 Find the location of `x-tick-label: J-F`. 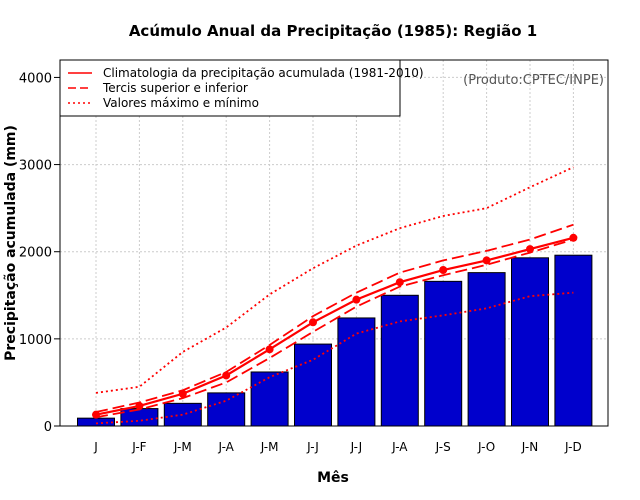

x-tick-label: J-F is located at coordinates (138, 447).